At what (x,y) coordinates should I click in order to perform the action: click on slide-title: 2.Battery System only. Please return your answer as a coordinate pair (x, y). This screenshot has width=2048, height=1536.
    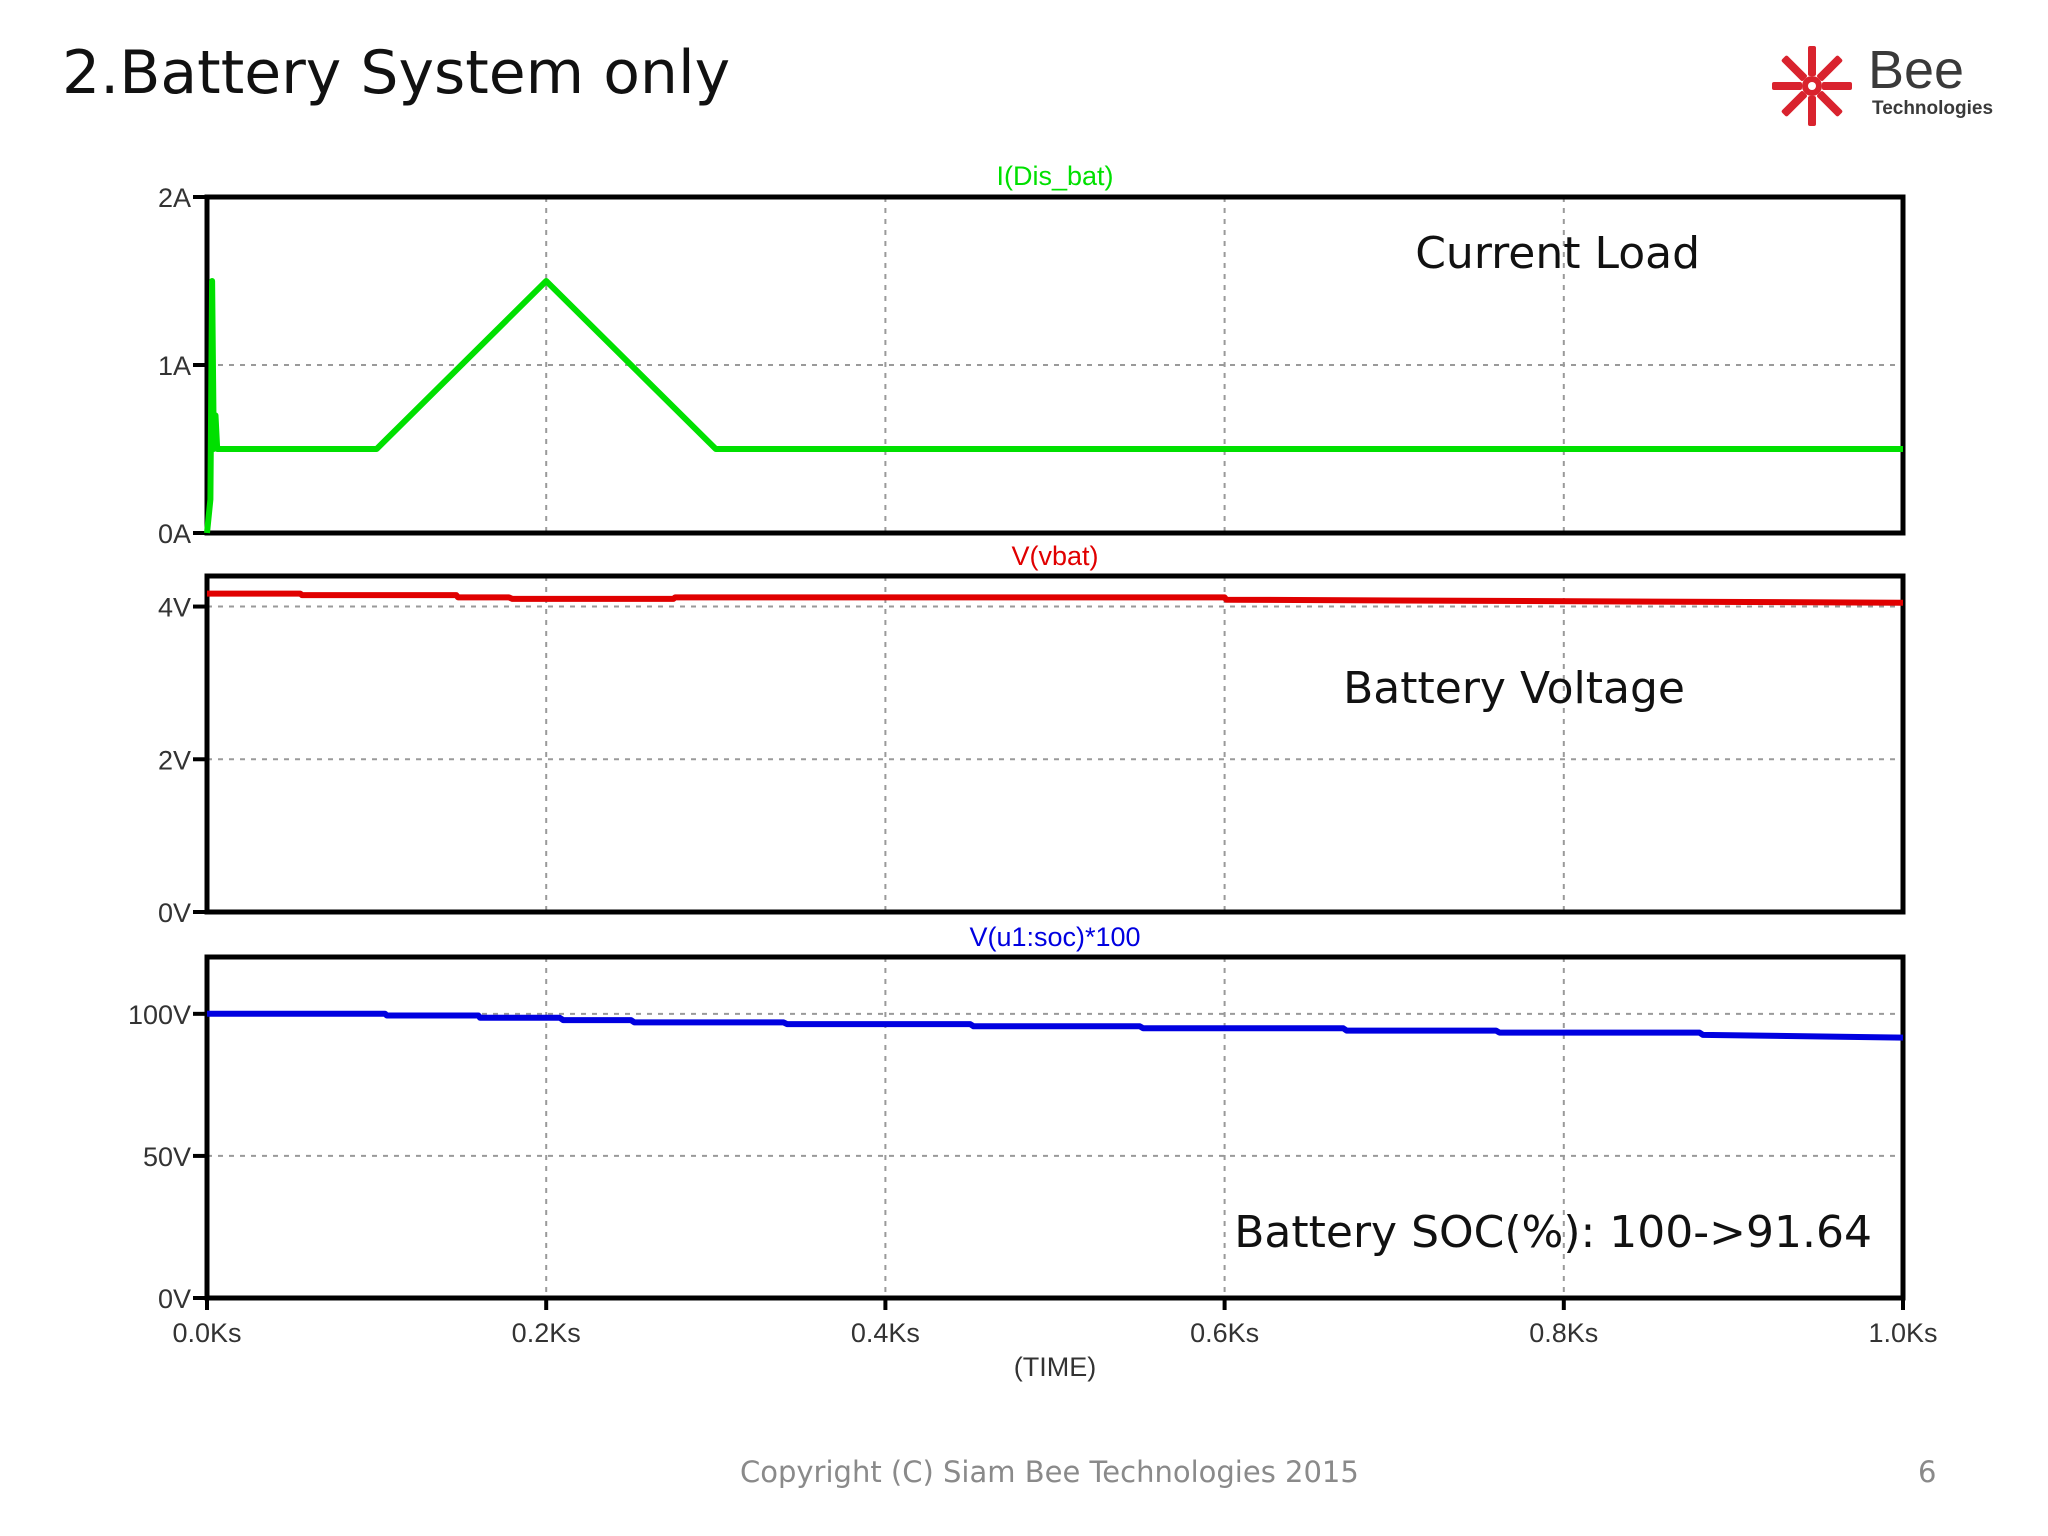
    Looking at the image, I should click on (396, 73).